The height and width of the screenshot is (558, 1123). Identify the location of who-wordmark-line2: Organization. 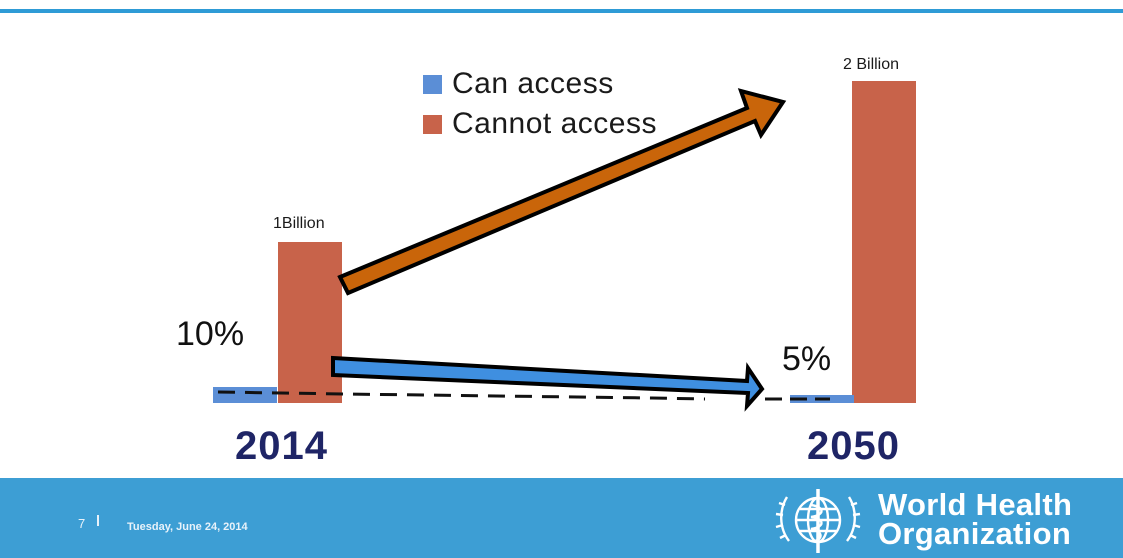
(975, 533).